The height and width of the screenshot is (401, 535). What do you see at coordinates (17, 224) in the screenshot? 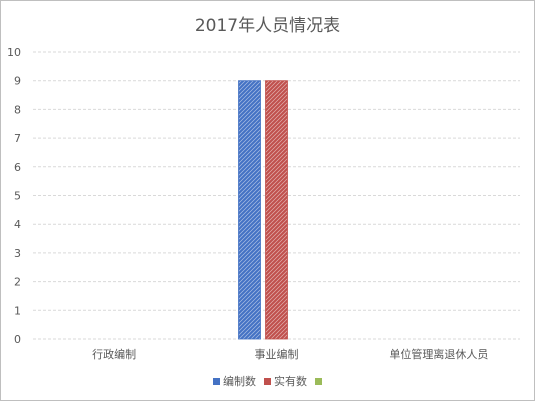
I see `y-tick-label: 4` at bounding box center [17, 224].